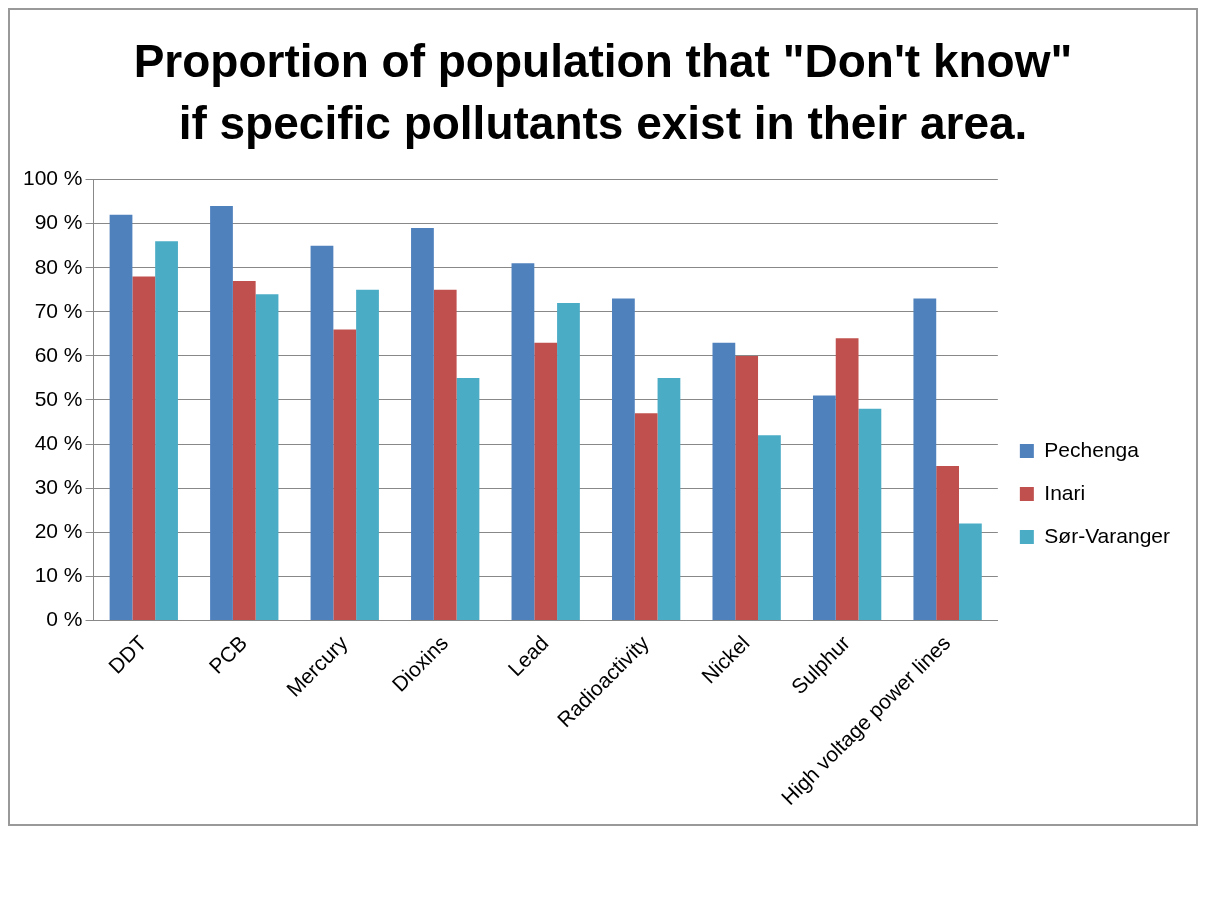 This screenshot has width=1206, height=923. I want to click on y-tick-label: 40 %, so click(58, 442).